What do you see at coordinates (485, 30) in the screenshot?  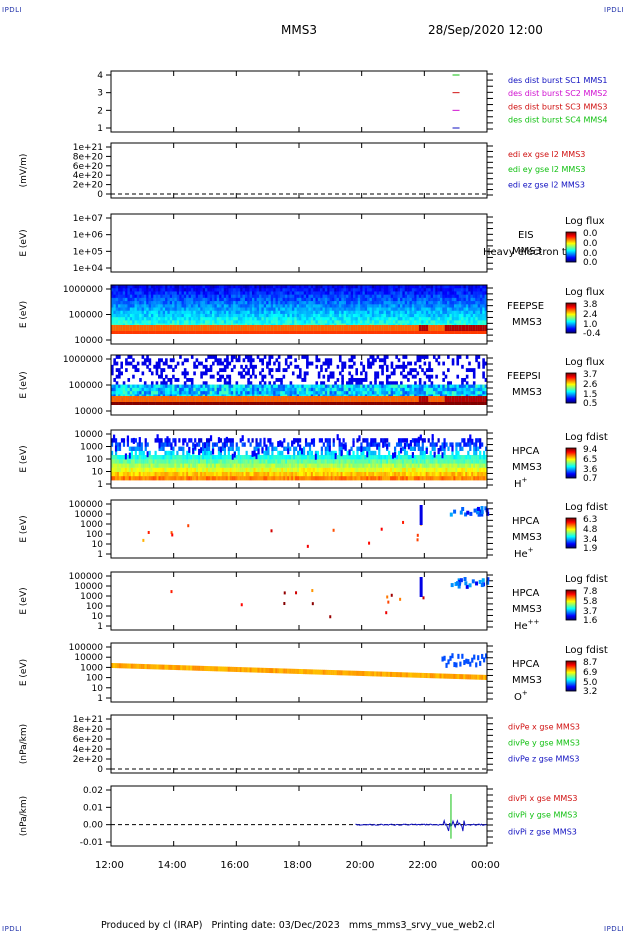 I see `datetime-title: 28/Sep/2020 12:00` at bounding box center [485, 30].